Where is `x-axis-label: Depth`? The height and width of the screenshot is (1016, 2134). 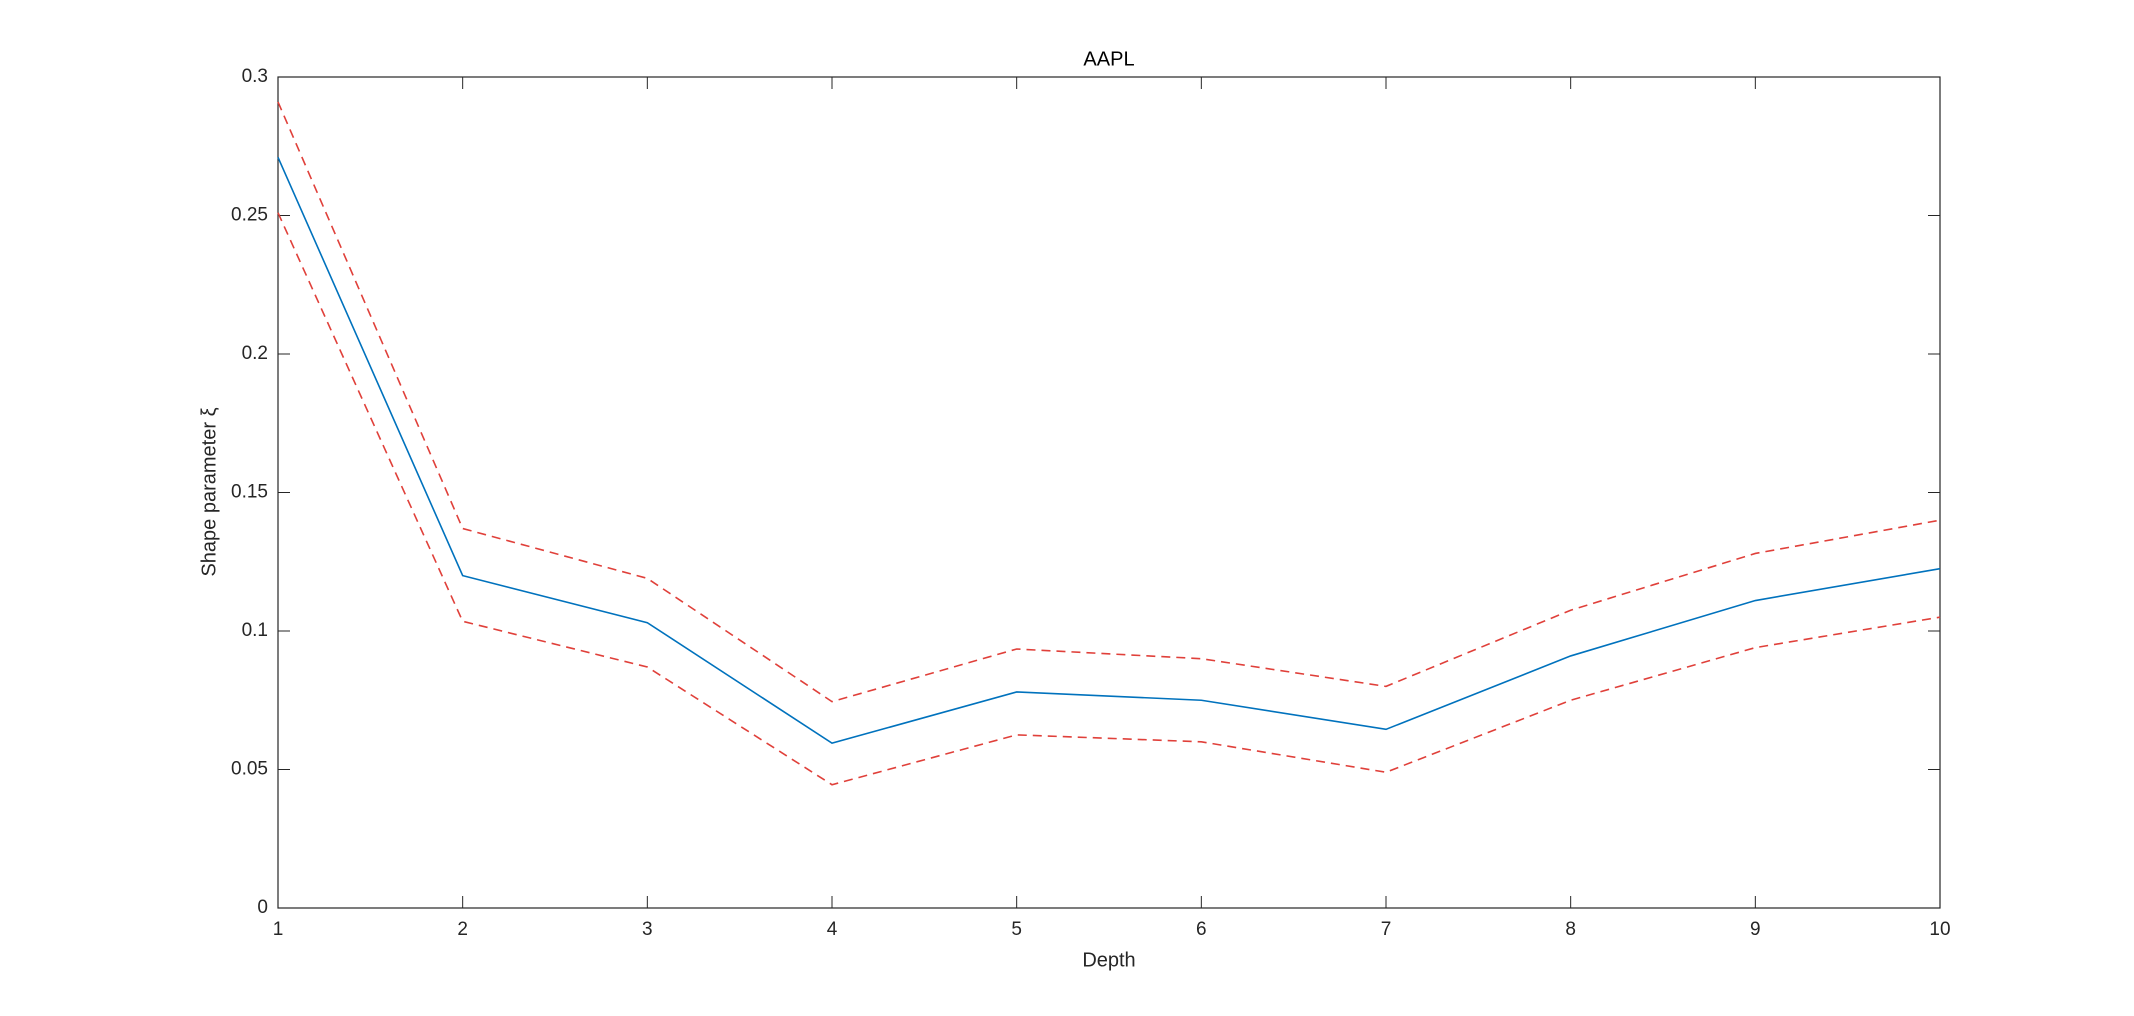 x-axis-label: Depth is located at coordinates (1108, 960).